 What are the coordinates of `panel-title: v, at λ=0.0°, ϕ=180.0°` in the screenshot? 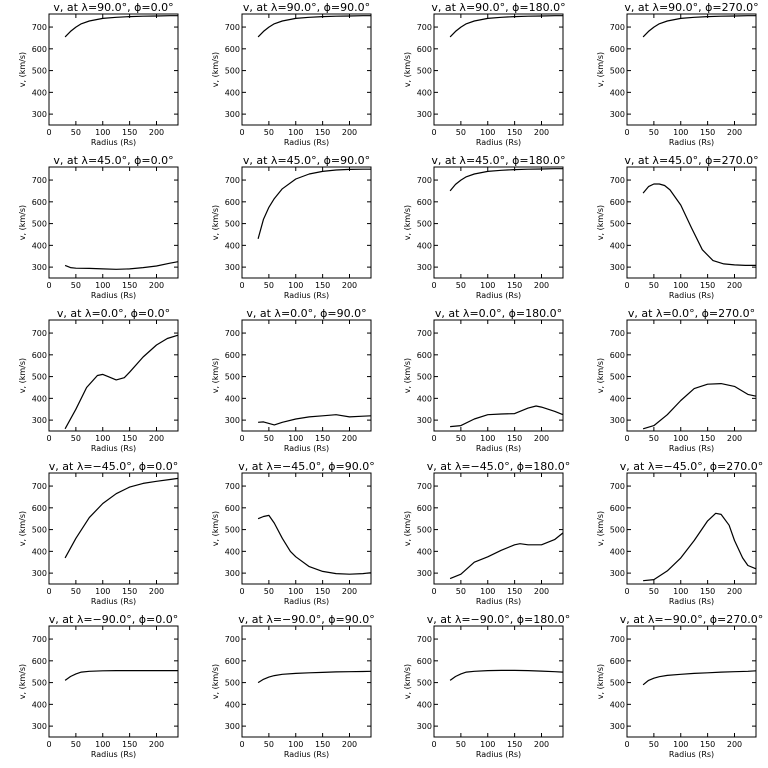 It's located at (498, 313).